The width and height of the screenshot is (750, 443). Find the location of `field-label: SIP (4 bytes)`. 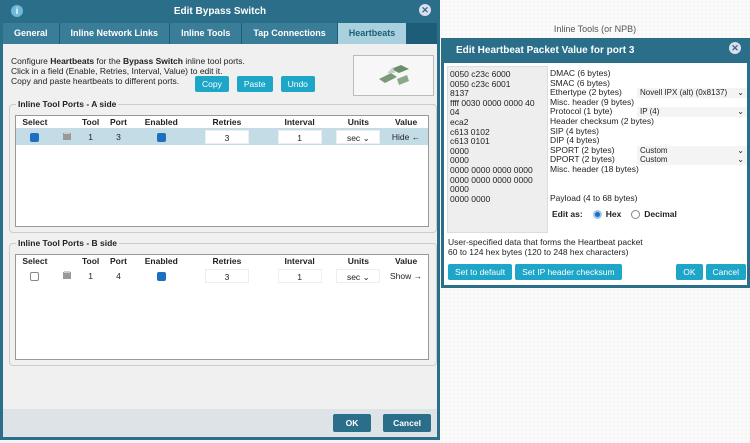

field-label: SIP (4 bytes) is located at coordinates (574, 130).